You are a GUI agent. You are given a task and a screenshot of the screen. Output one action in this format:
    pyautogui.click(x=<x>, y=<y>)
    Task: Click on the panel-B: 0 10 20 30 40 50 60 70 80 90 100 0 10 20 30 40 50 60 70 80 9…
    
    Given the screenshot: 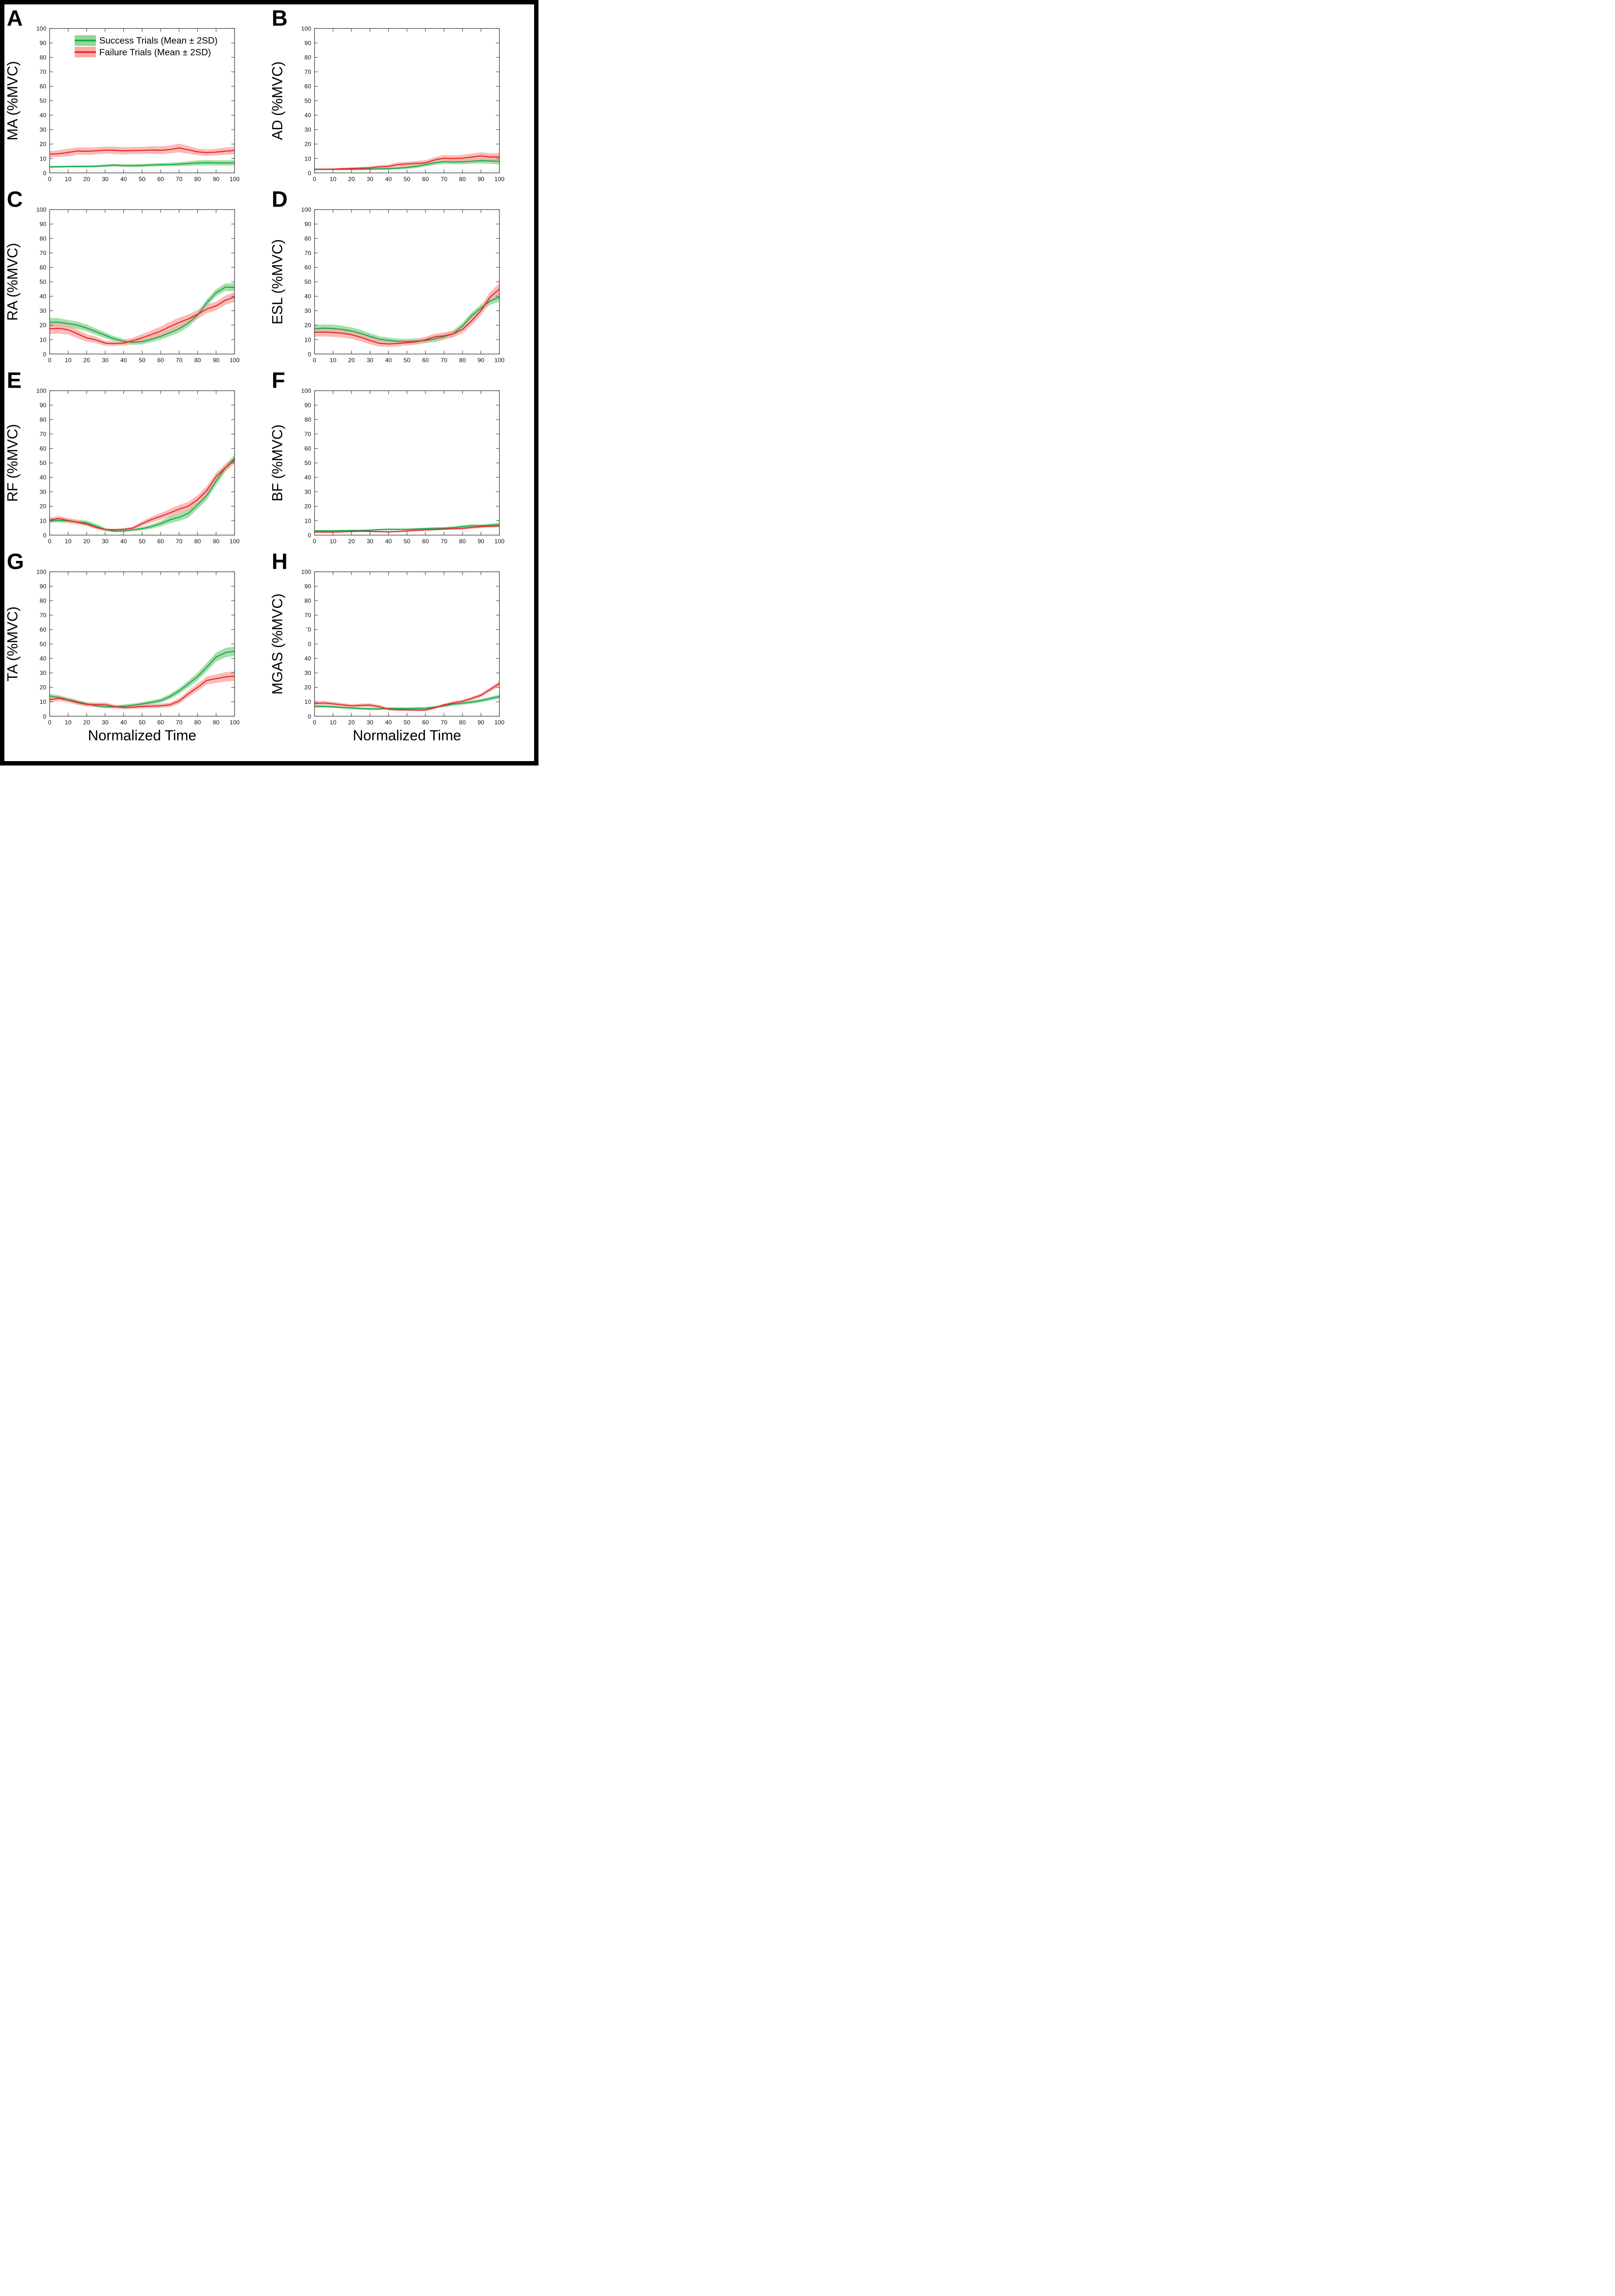 What is the action you would take?
    pyautogui.click(x=401, y=96)
    